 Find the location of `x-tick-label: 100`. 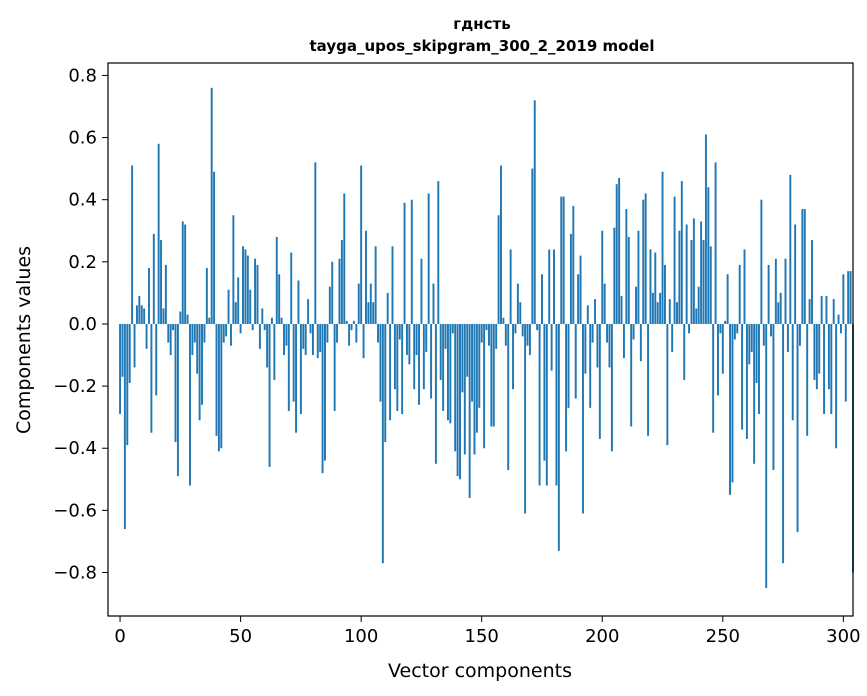

x-tick-label: 100 is located at coordinates (361, 636).